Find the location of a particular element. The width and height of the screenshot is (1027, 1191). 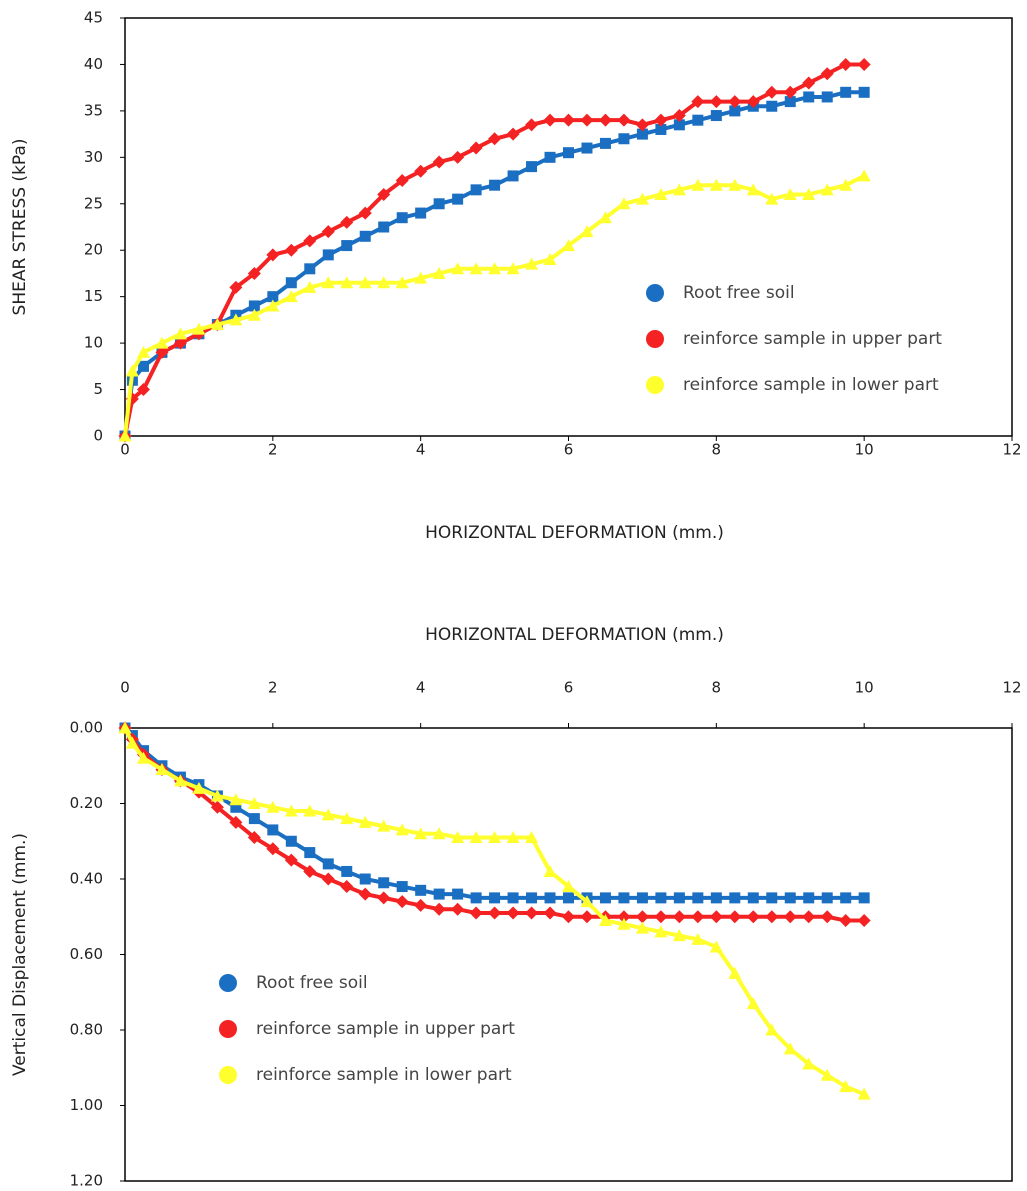

y-tick-label: 0.20 is located at coordinates (86, 803).